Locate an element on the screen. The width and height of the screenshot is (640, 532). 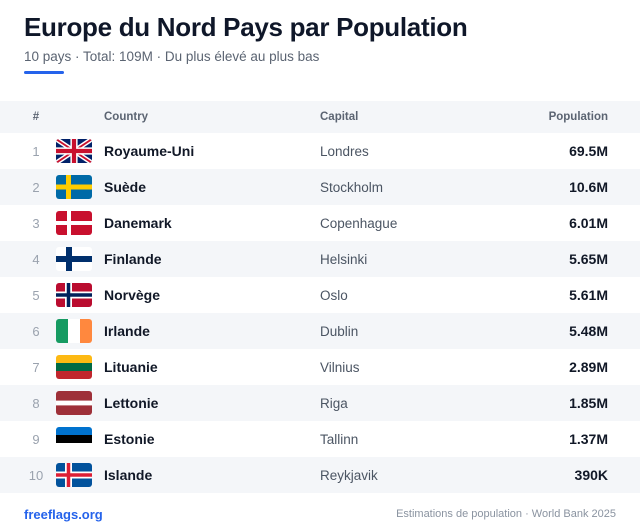
table-row: 5 Norvège Oslo 5.61M is located at coordinates (320, 295).